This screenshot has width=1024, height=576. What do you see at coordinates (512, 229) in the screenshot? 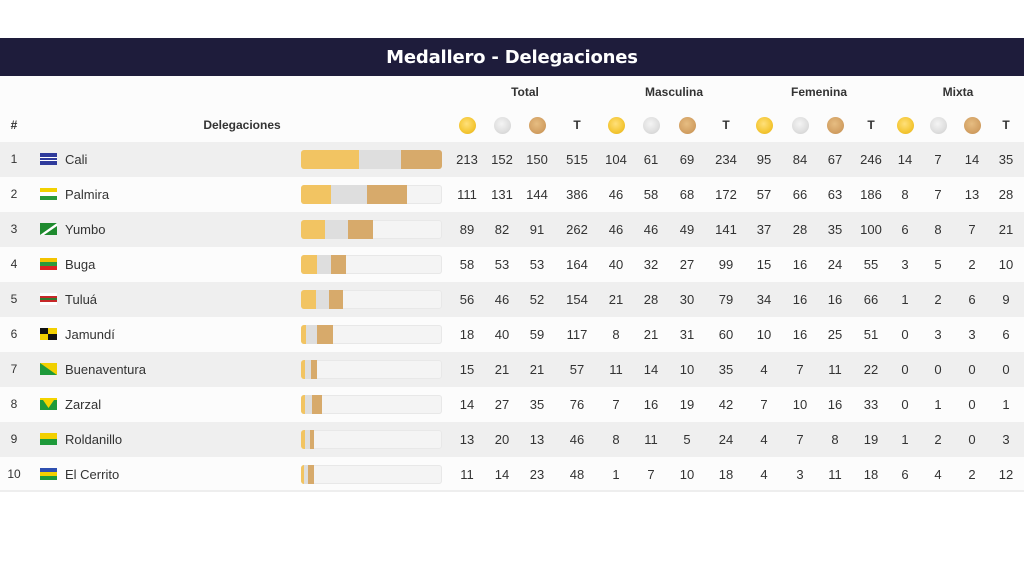
I see `table-row: 3 Yumbo 89 82 91 262 46 46 49 141 37 28 35 100 6 8 7 21` at bounding box center [512, 229].